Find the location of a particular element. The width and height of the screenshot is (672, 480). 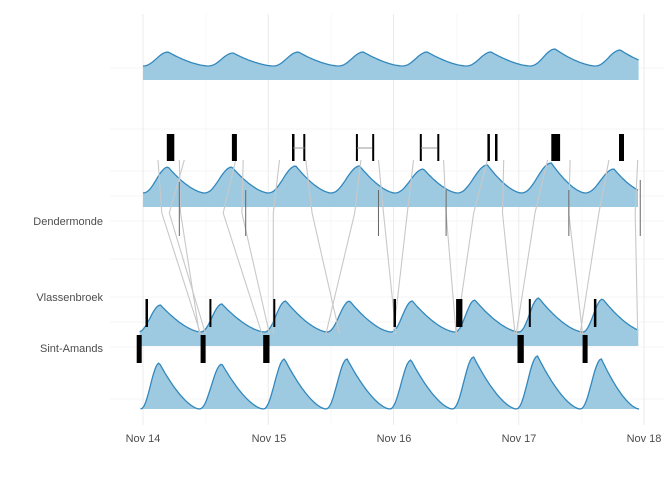

y-label-vlassenbroek: Vlassenbroek is located at coordinates (69, 298).